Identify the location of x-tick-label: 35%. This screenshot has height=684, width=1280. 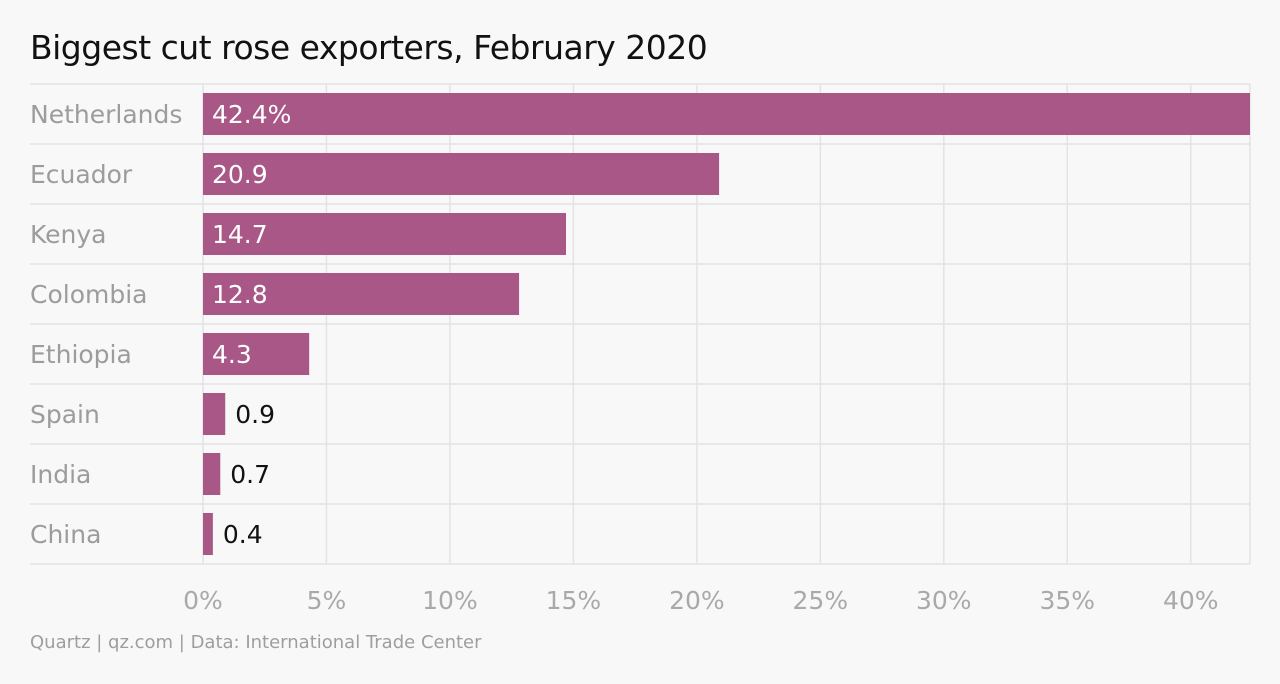
(1067, 600).